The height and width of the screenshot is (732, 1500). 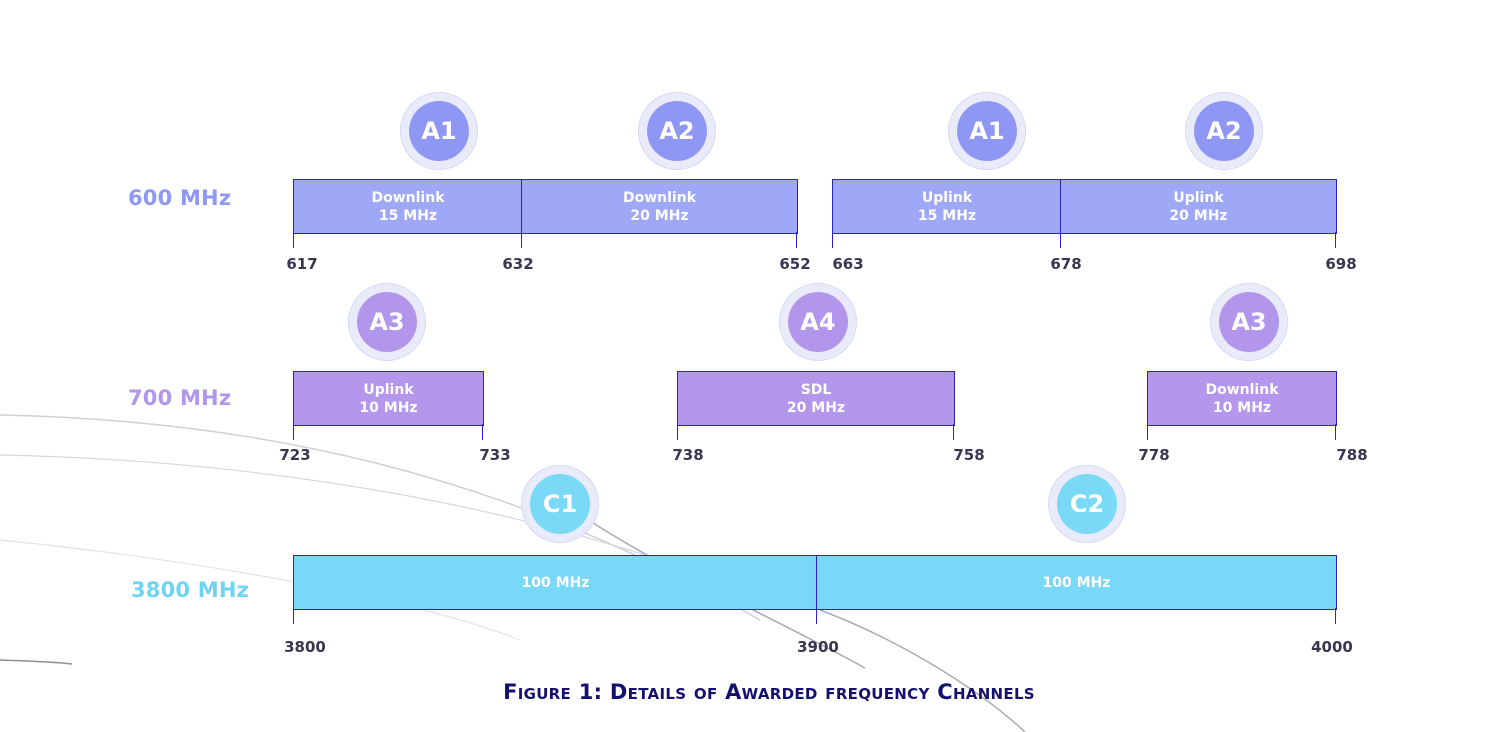 I want to click on frequency-label: 678, so click(x=1066, y=264).